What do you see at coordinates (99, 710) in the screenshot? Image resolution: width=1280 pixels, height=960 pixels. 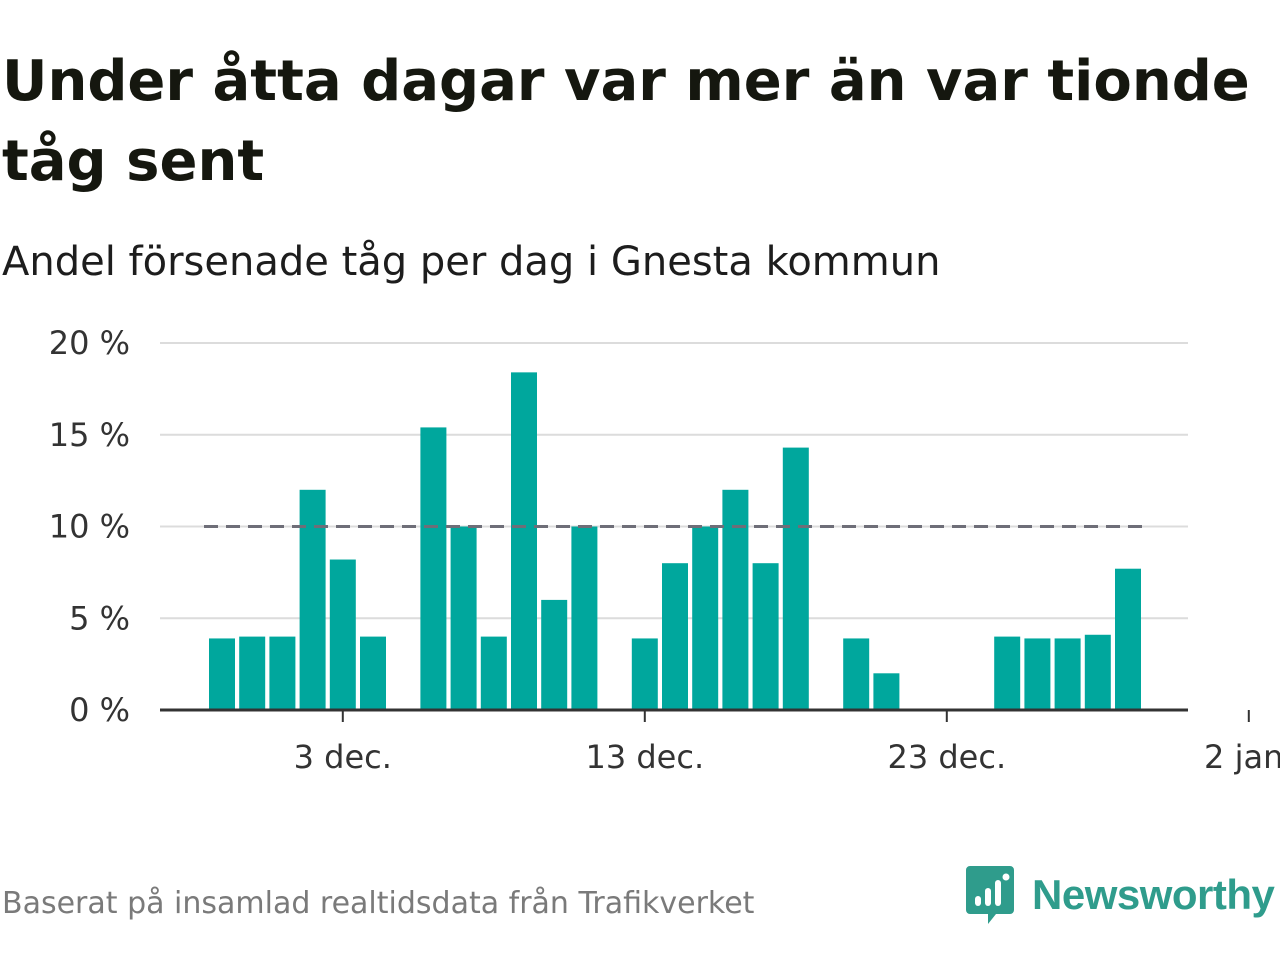 I see `y-tick-label: 0 %` at bounding box center [99, 710].